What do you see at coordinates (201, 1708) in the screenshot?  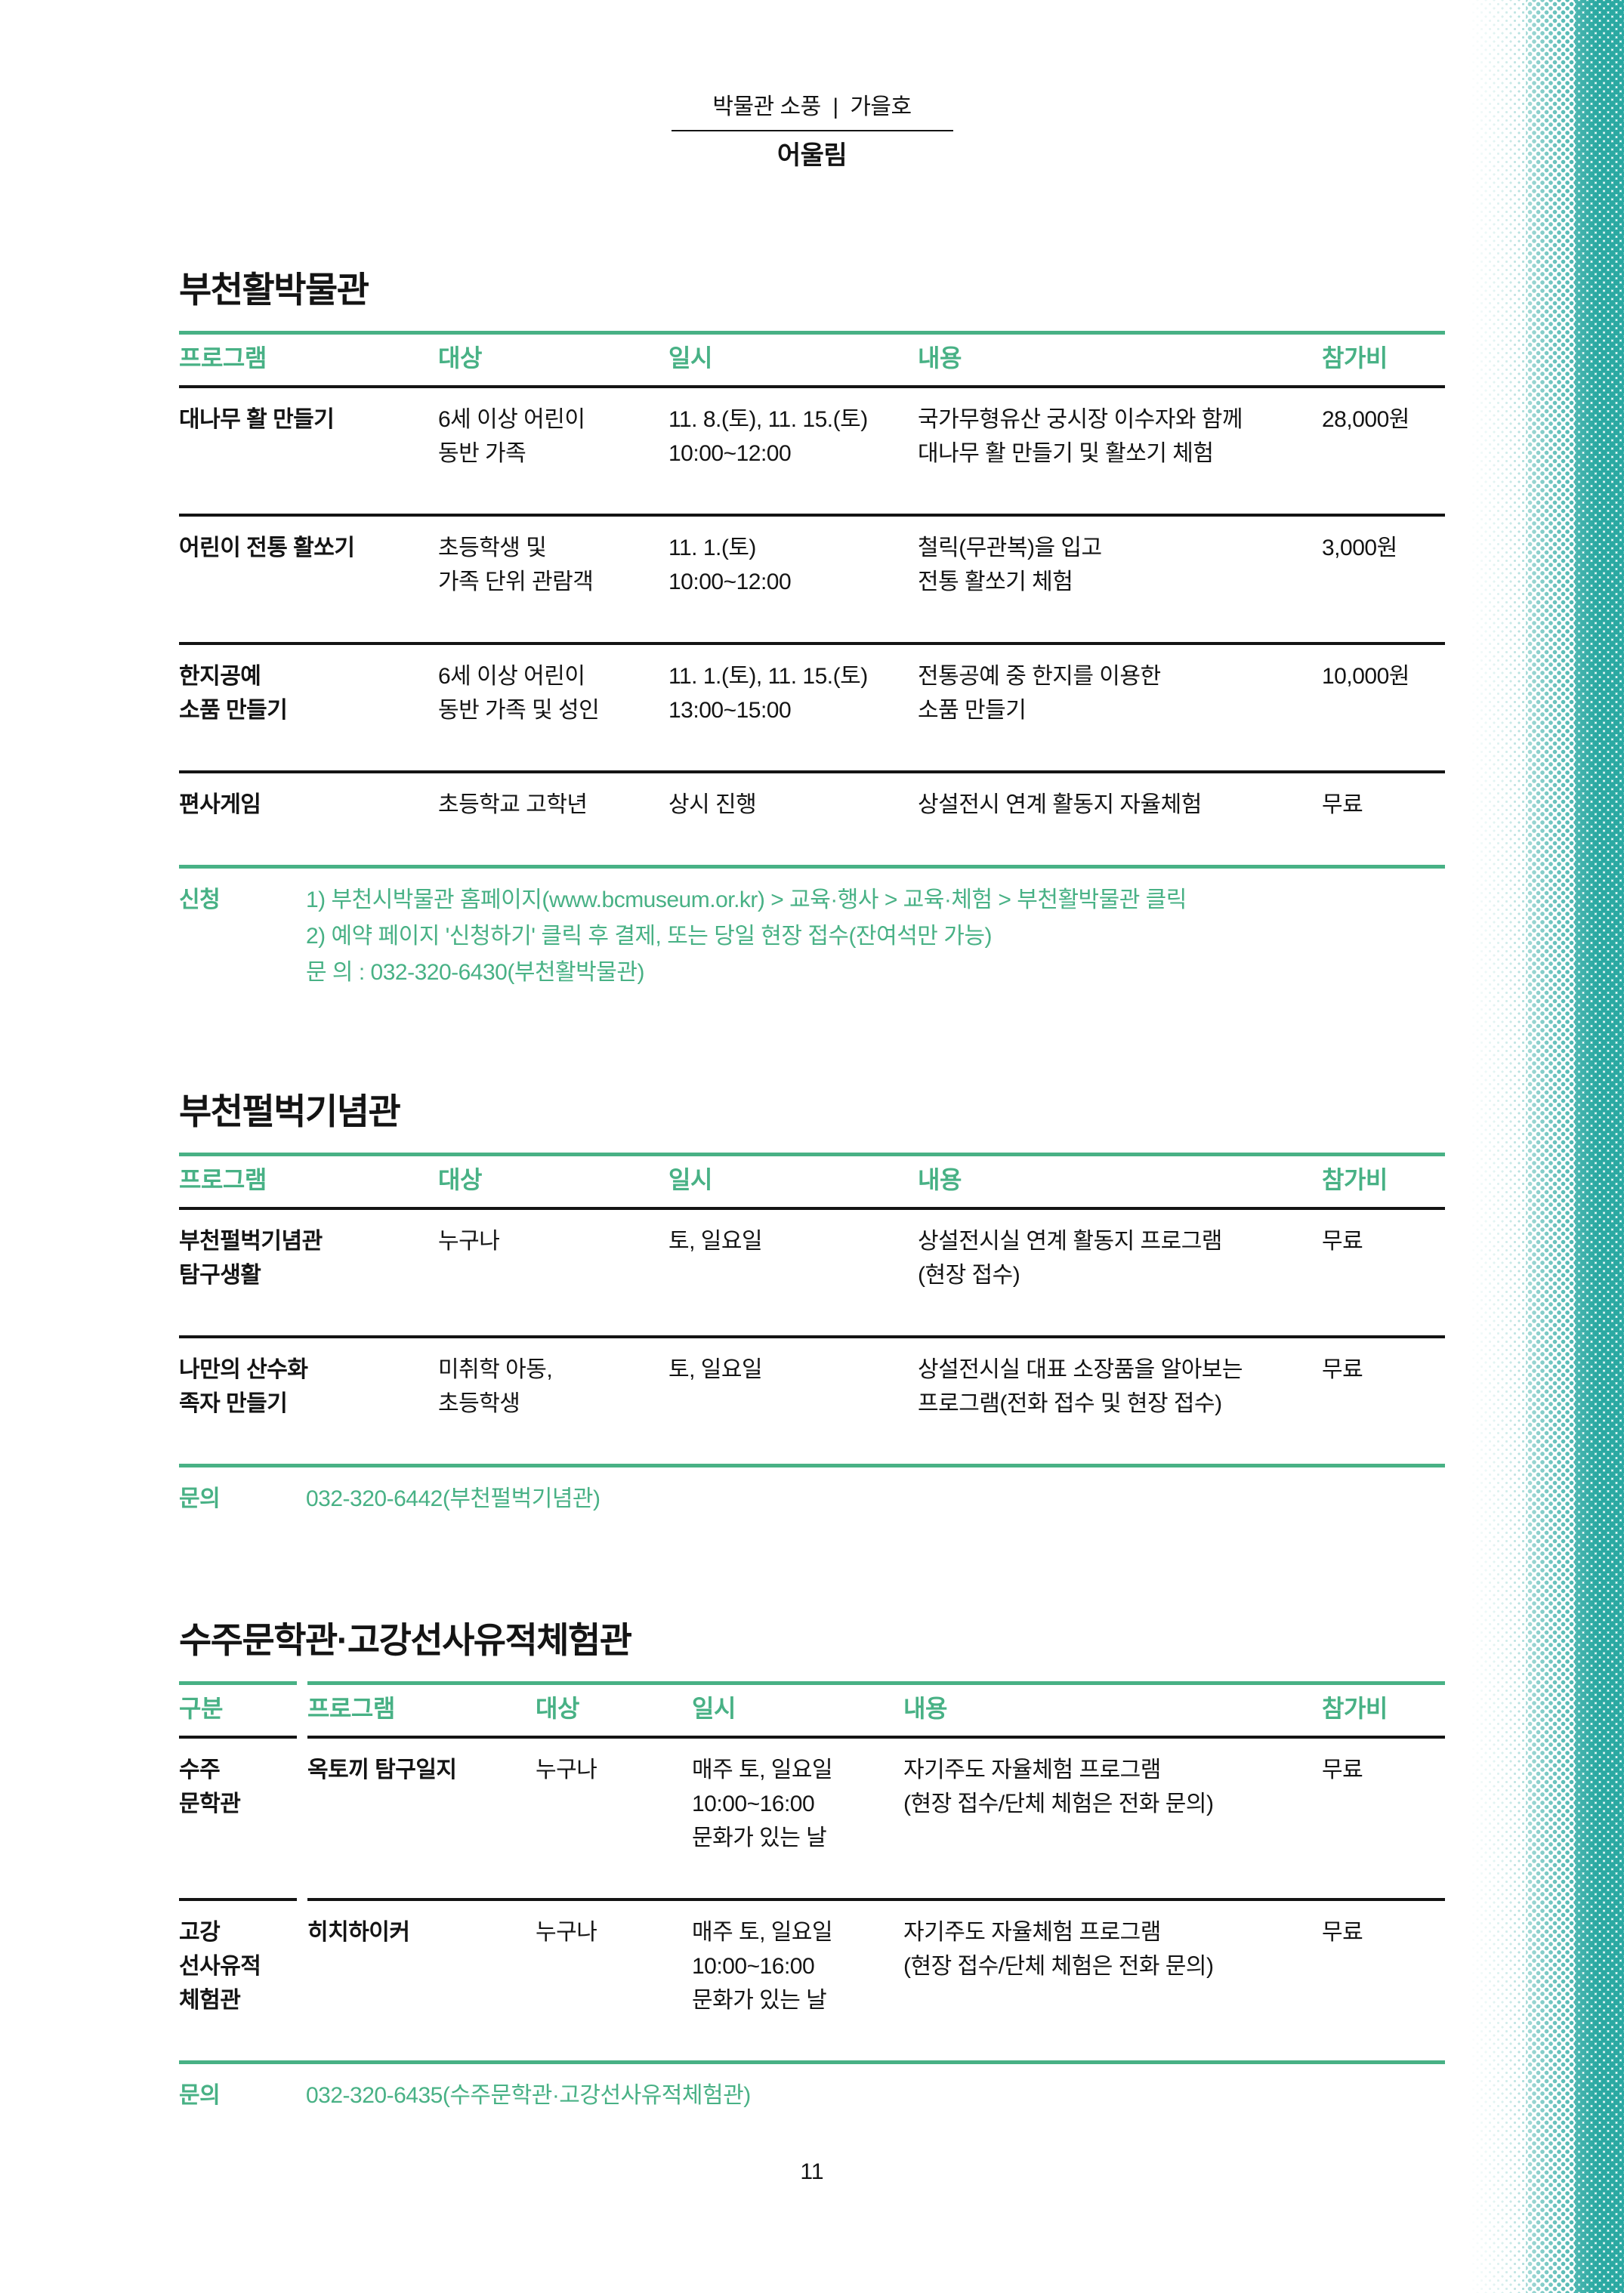 I see `col-header-group: 구분` at bounding box center [201, 1708].